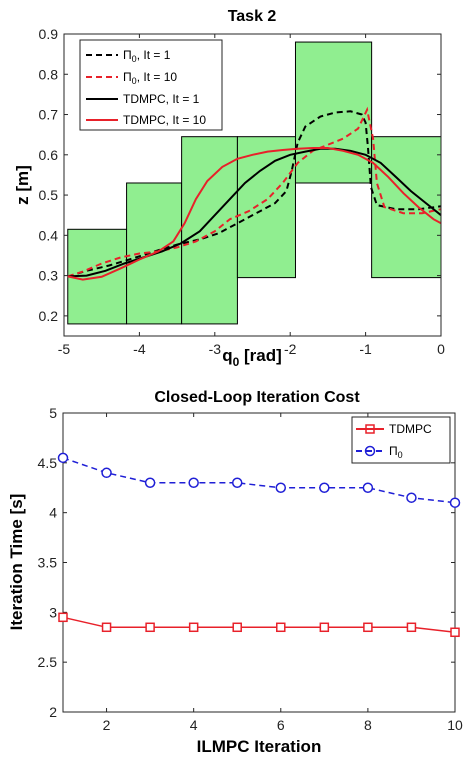  I want to click on y-tick-label: 4.5, so click(48, 463).